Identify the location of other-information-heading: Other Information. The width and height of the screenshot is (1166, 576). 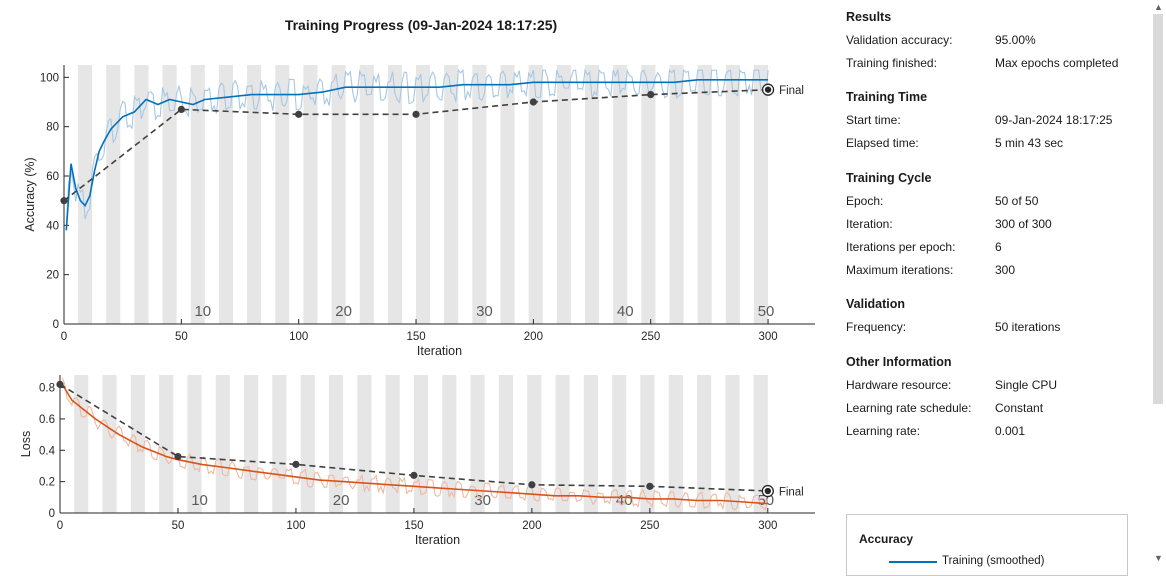
(899, 362).